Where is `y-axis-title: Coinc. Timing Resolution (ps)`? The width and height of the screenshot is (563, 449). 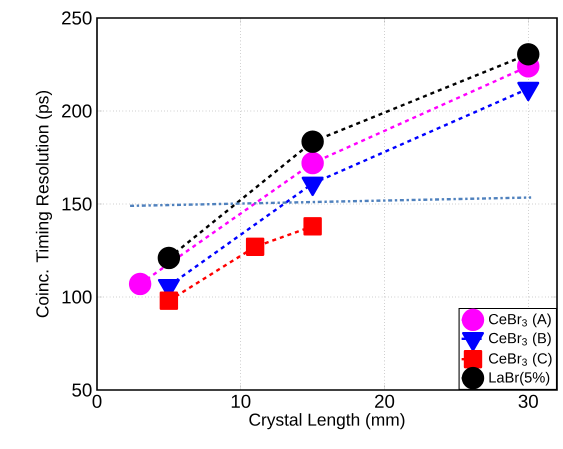
y-axis-title: Coinc. Timing Resolution (ps) is located at coordinates (44, 204).